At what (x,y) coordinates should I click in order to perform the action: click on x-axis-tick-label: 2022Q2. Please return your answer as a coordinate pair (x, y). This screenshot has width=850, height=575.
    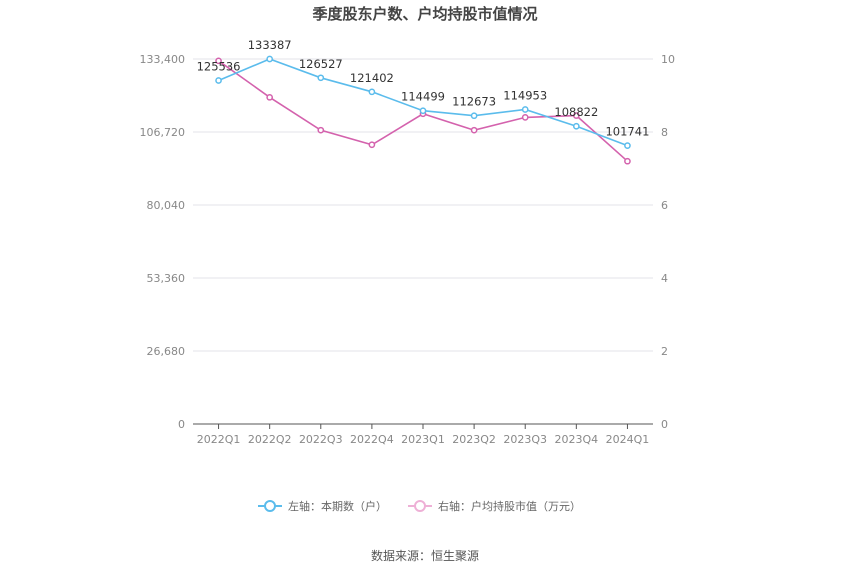
    Looking at the image, I should click on (270, 439).